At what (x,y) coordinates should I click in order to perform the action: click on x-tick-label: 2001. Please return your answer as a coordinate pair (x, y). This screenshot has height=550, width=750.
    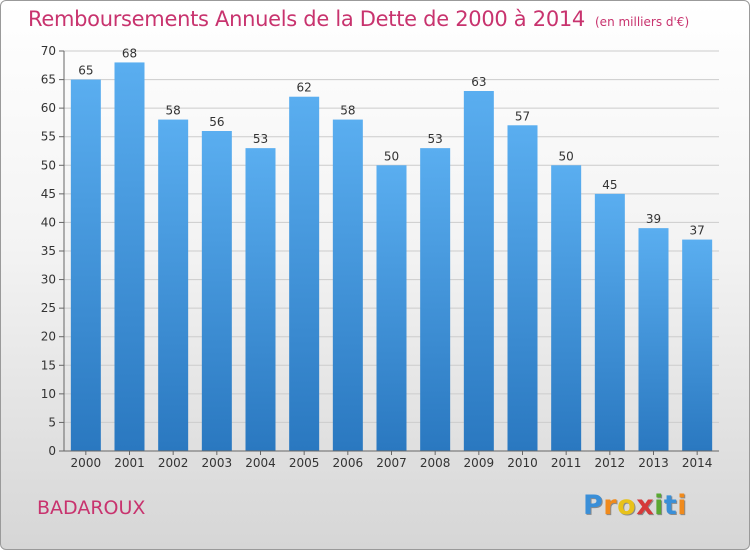
    Looking at the image, I should click on (129, 463).